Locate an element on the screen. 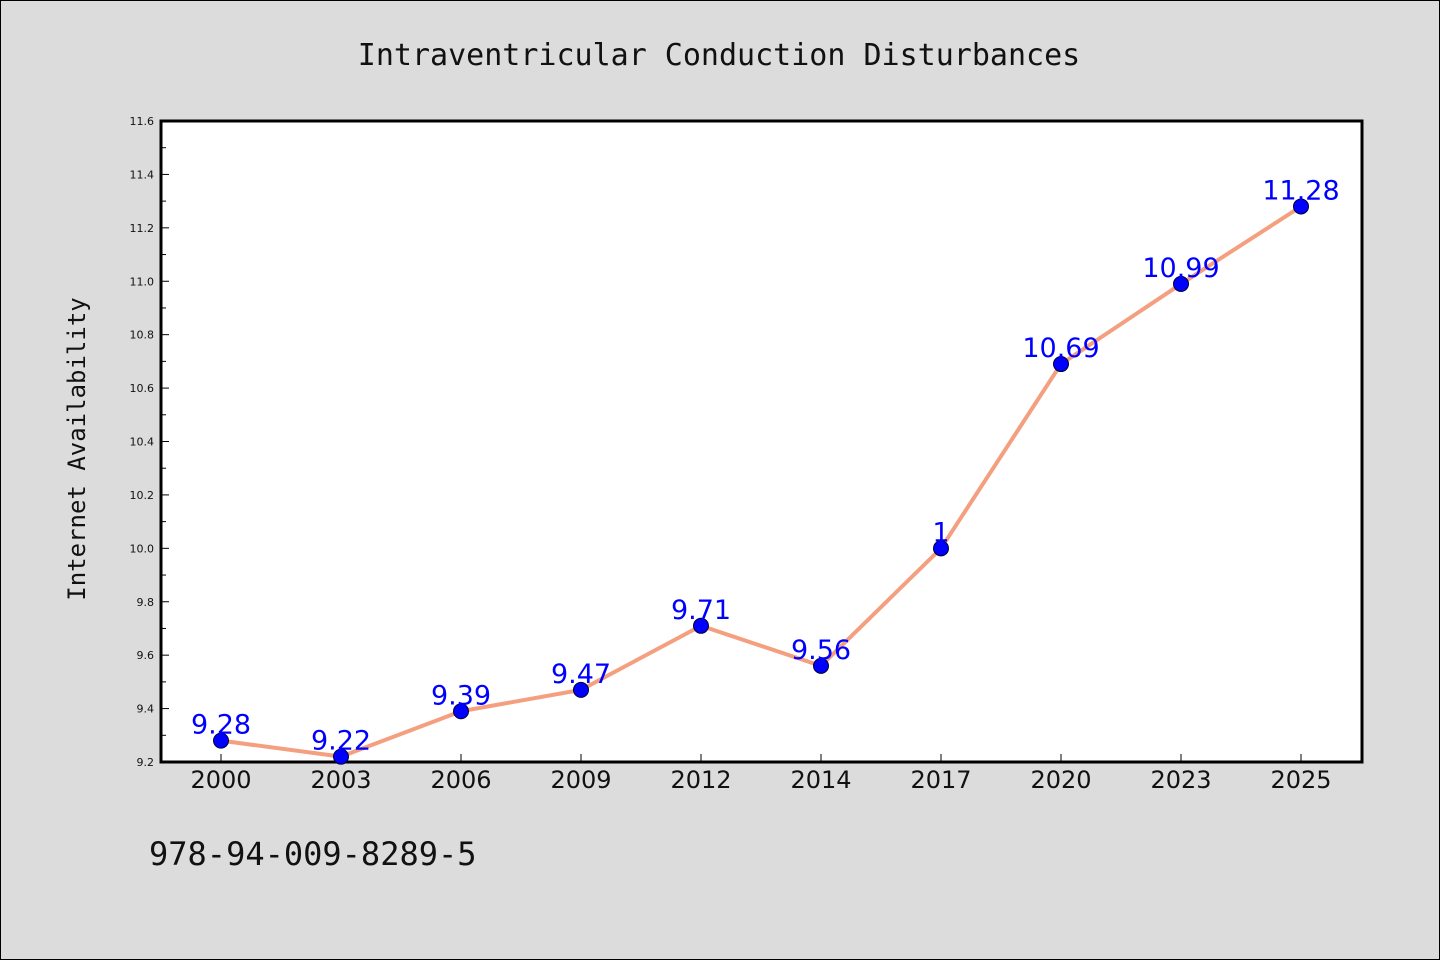 This screenshot has width=1440, height=960. data-label: 9.28 is located at coordinates (221, 725).